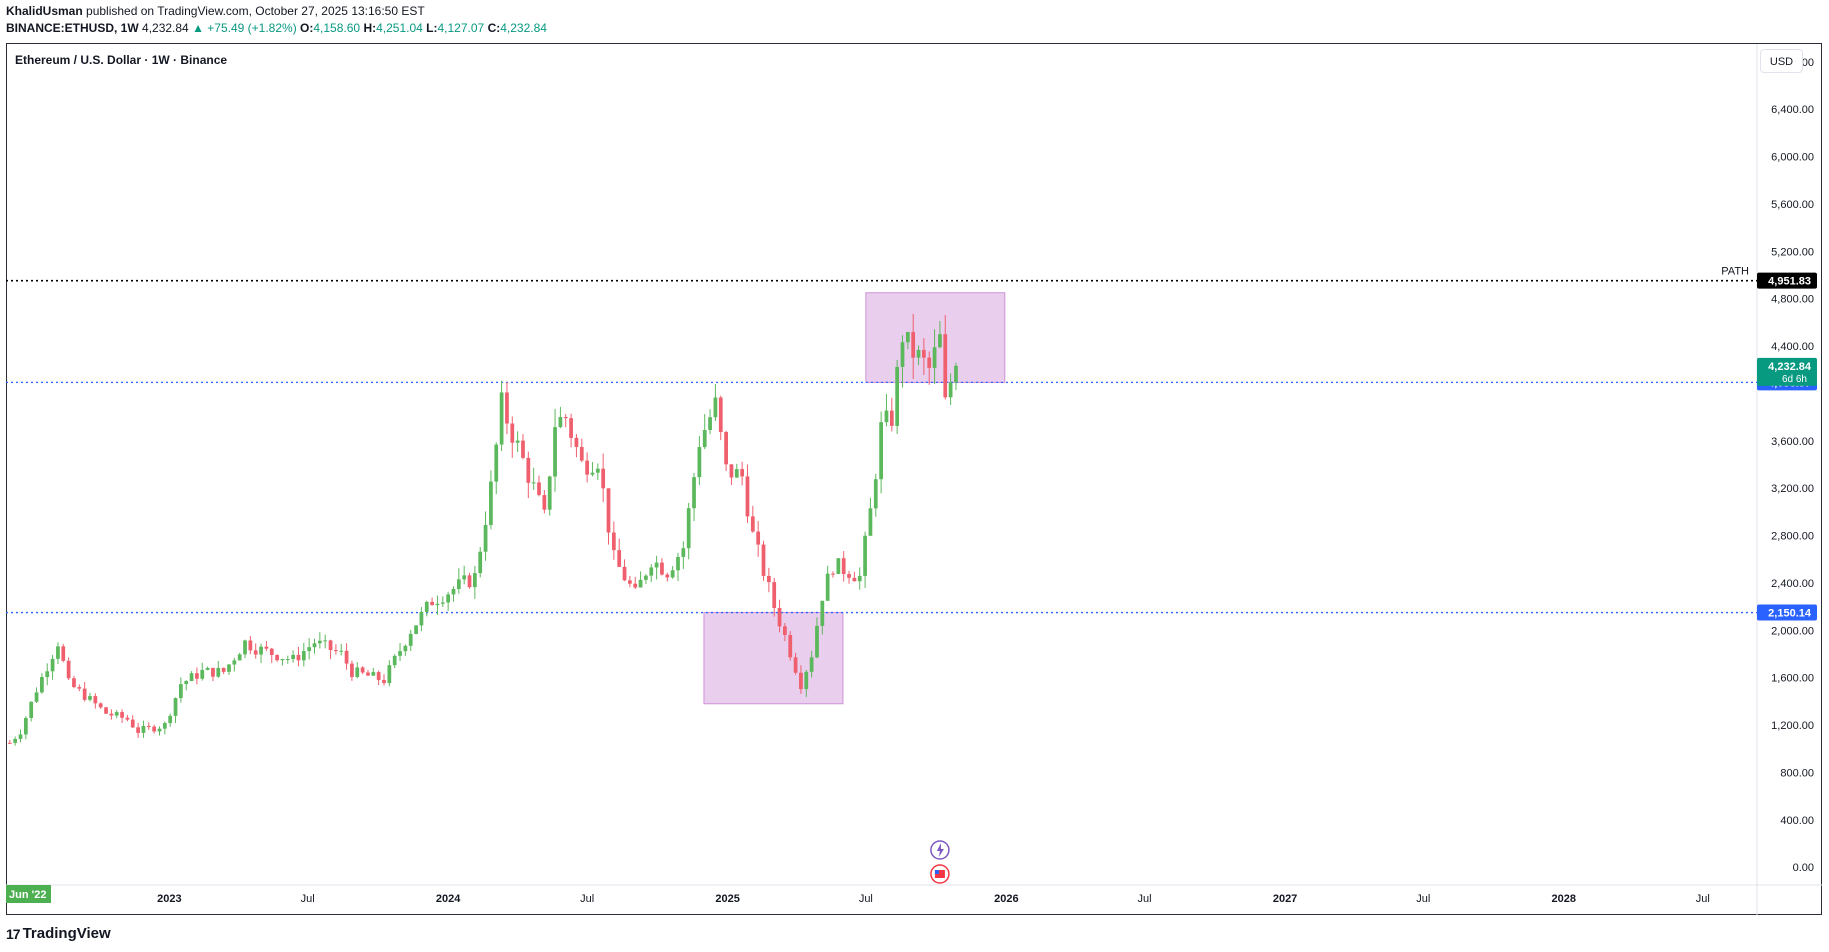  I want to click on bar-countdown-label: 6d 6h, so click(1794, 379).